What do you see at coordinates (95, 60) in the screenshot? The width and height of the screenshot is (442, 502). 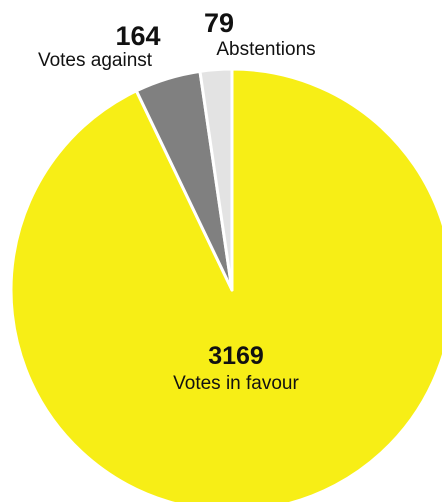 I see `against-label: Votes against` at bounding box center [95, 60].